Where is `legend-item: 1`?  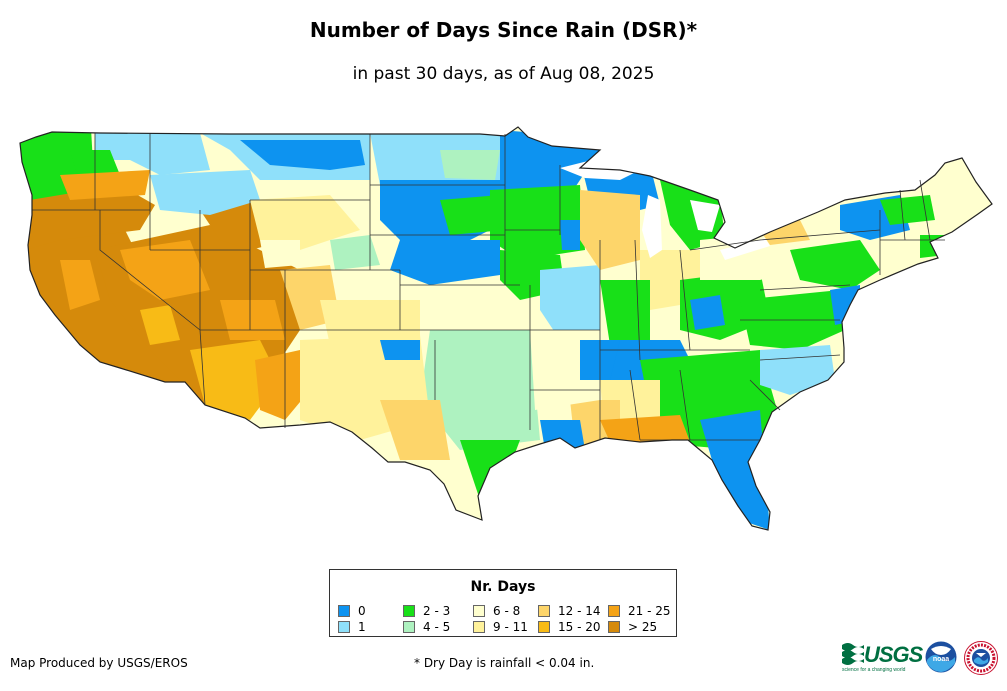 legend-item: 1 is located at coordinates (352, 627).